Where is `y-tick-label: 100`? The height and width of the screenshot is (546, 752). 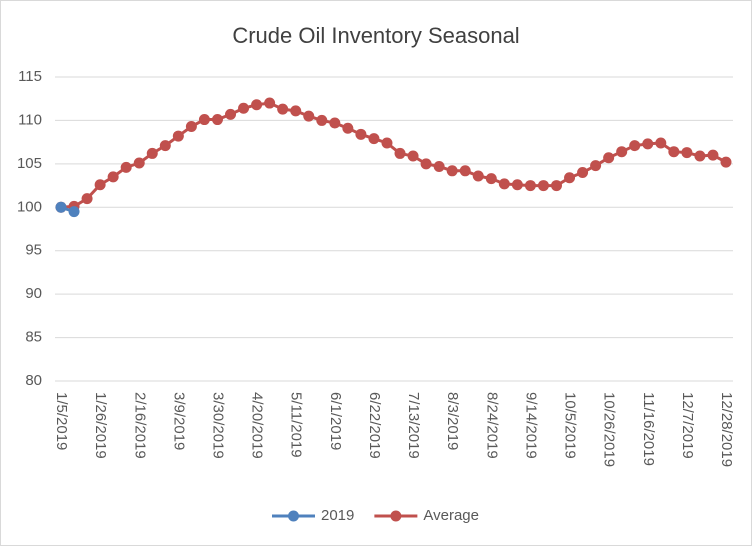
y-tick-label: 100 is located at coordinates (29, 206).